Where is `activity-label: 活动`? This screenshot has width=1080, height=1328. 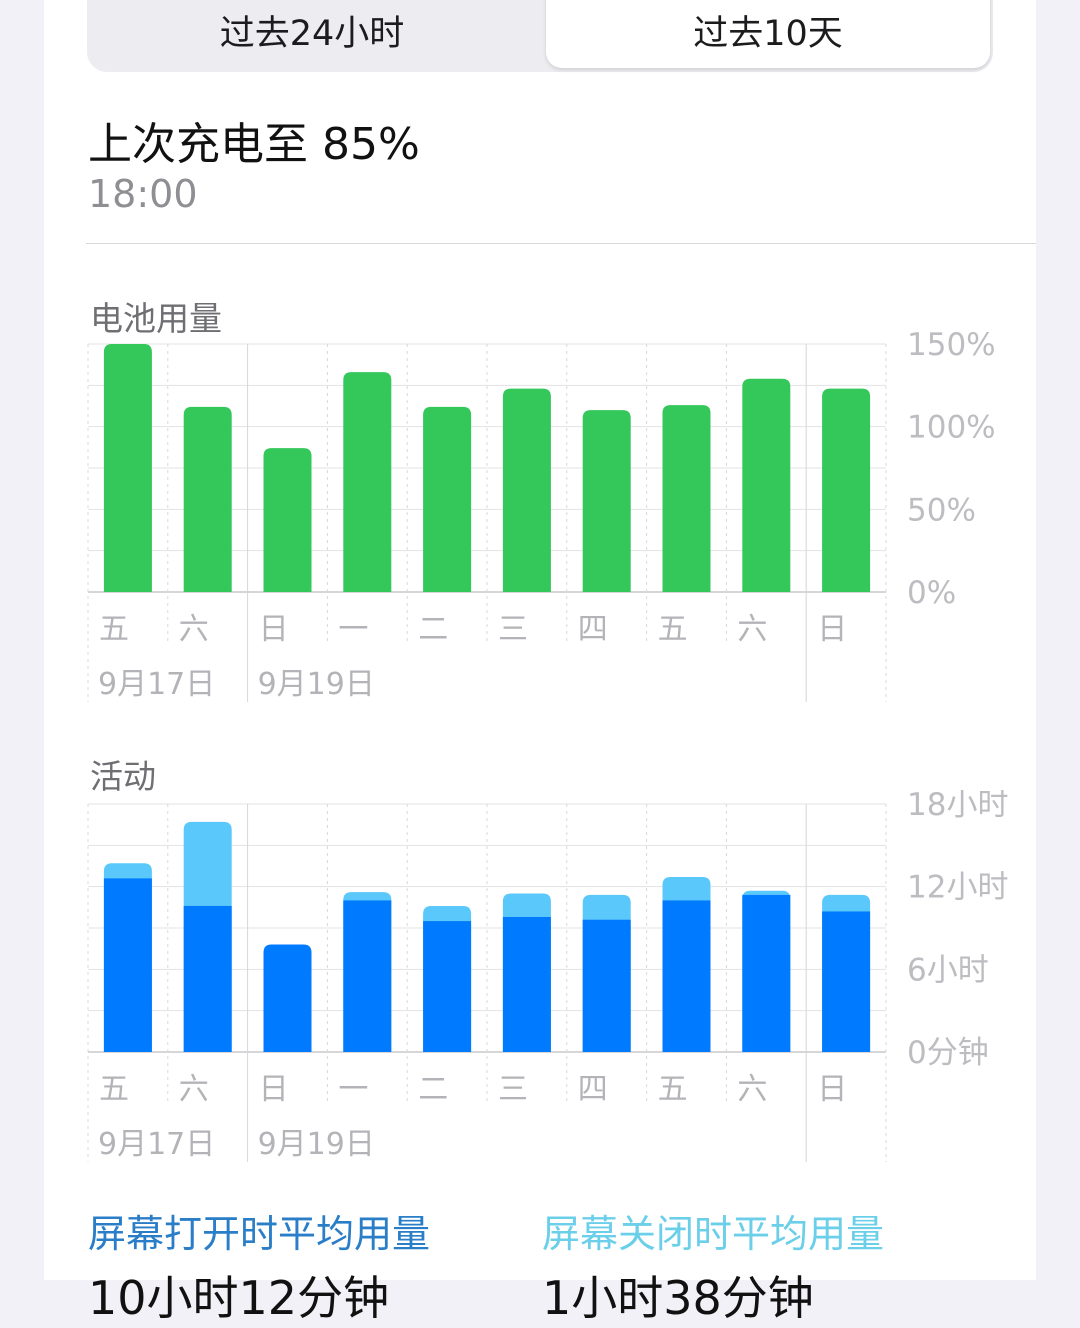
activity-label: 活动 is located at coordinates (123, 776).